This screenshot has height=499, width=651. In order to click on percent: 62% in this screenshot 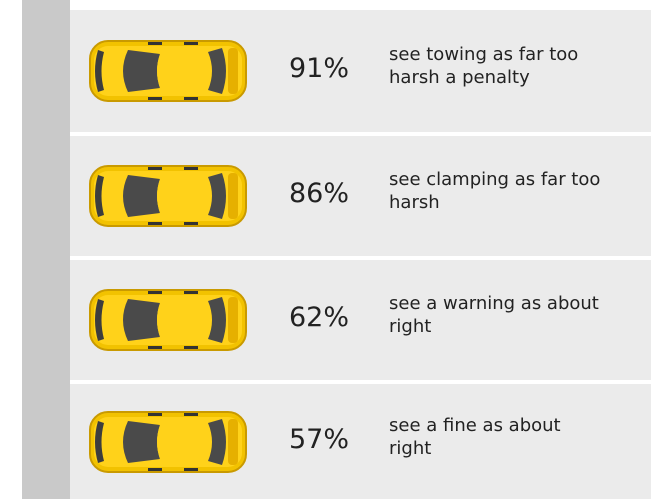, I will do `click(319, 317)`.